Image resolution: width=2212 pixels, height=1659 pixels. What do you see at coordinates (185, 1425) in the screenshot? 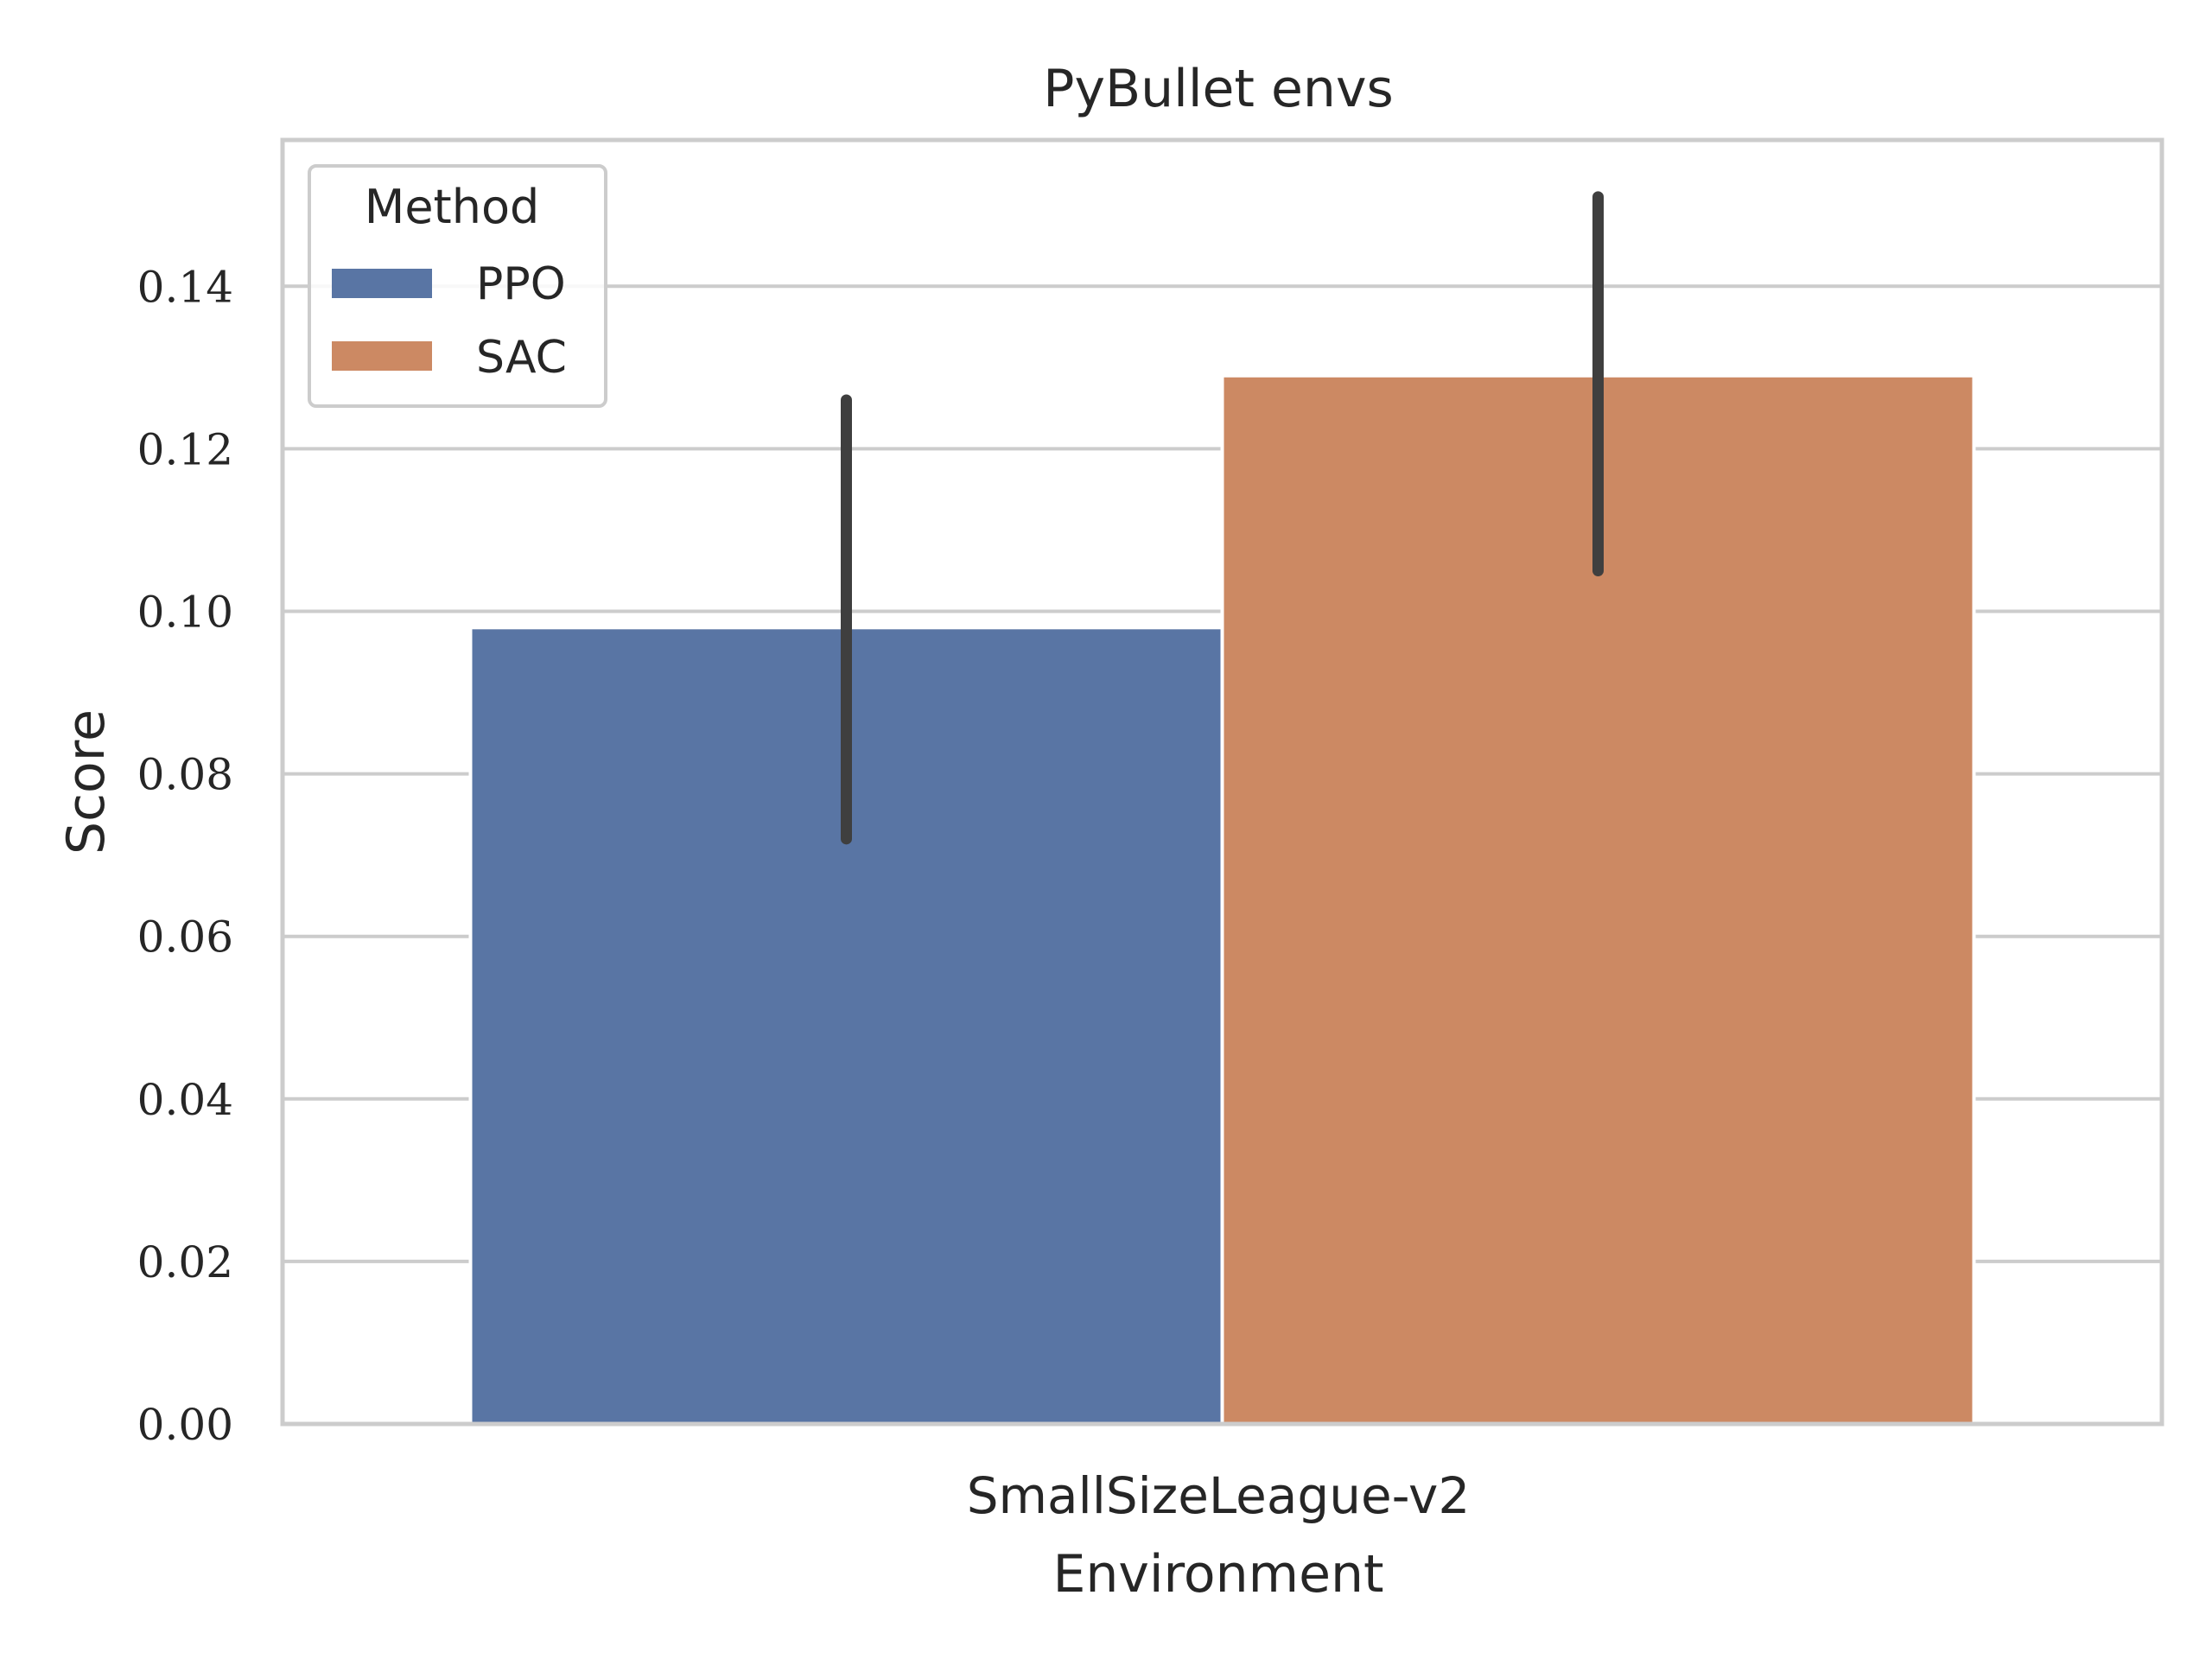
I see `y-tick-label: 0.00` at bounding box center [185, 1425].